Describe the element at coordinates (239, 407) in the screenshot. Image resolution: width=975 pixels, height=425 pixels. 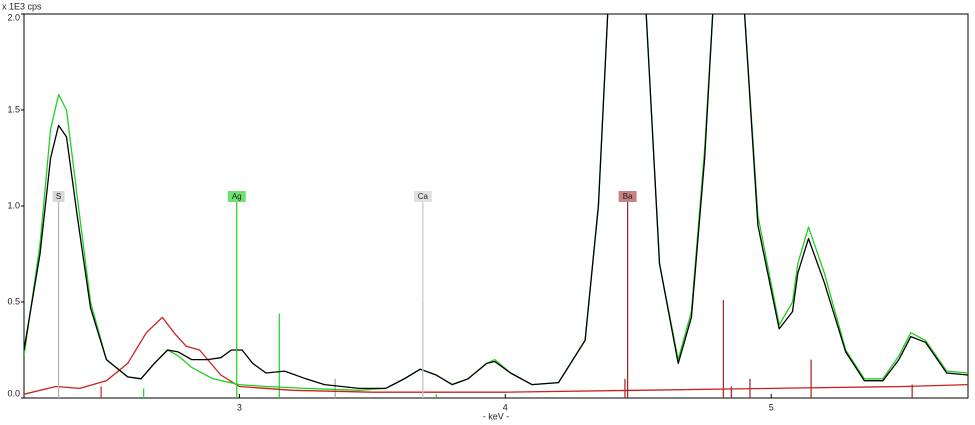
I see `x-tick-label: 3` at that location.